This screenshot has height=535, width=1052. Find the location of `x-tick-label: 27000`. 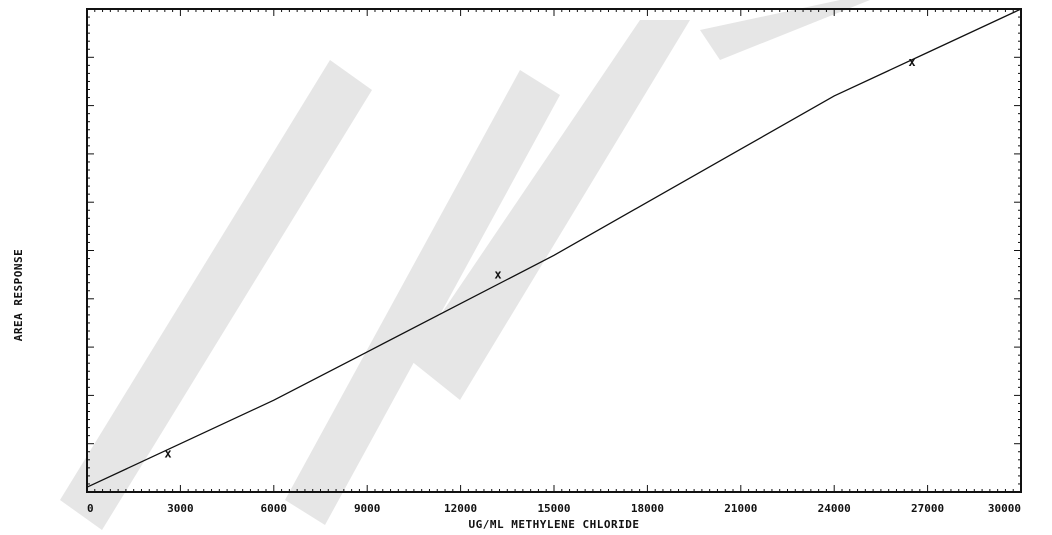

x-tick-label: 27000 is located at coordinates (927, 508).